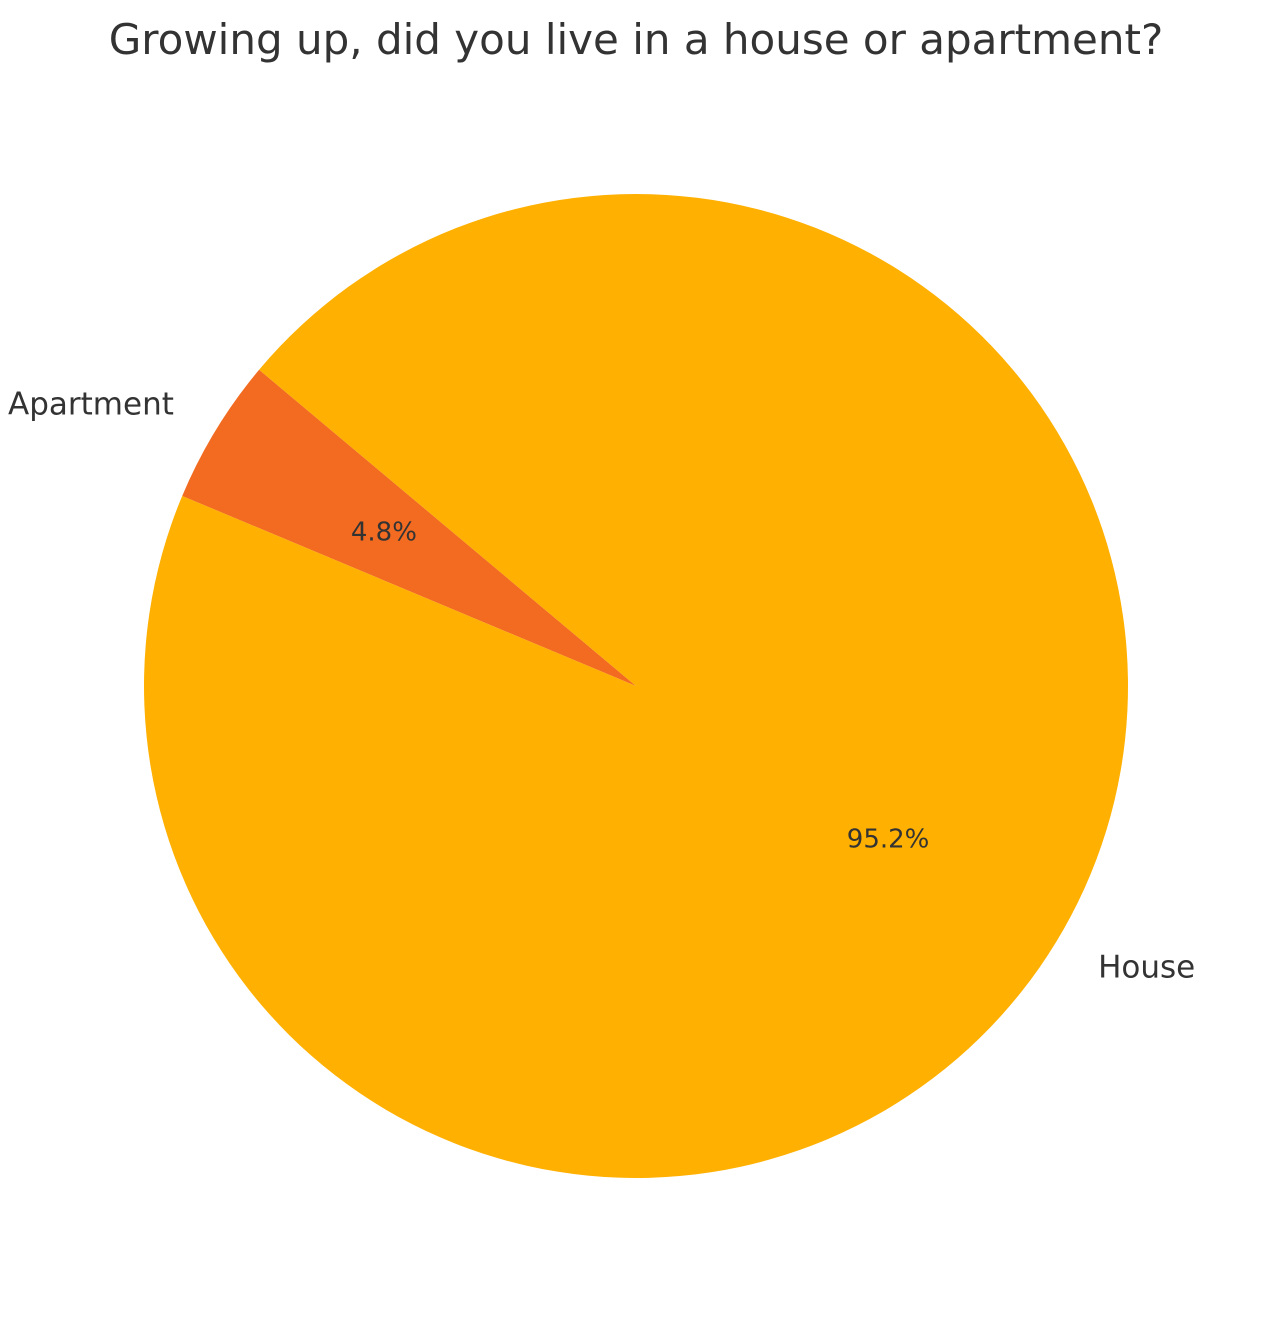 Image resolution: width=1272 pixels, height=1322 pixels. What do you see at coordinates (1146, 968) in the screenshot?
I see `slice-label-house: House` at bounding box center [1146, 968].